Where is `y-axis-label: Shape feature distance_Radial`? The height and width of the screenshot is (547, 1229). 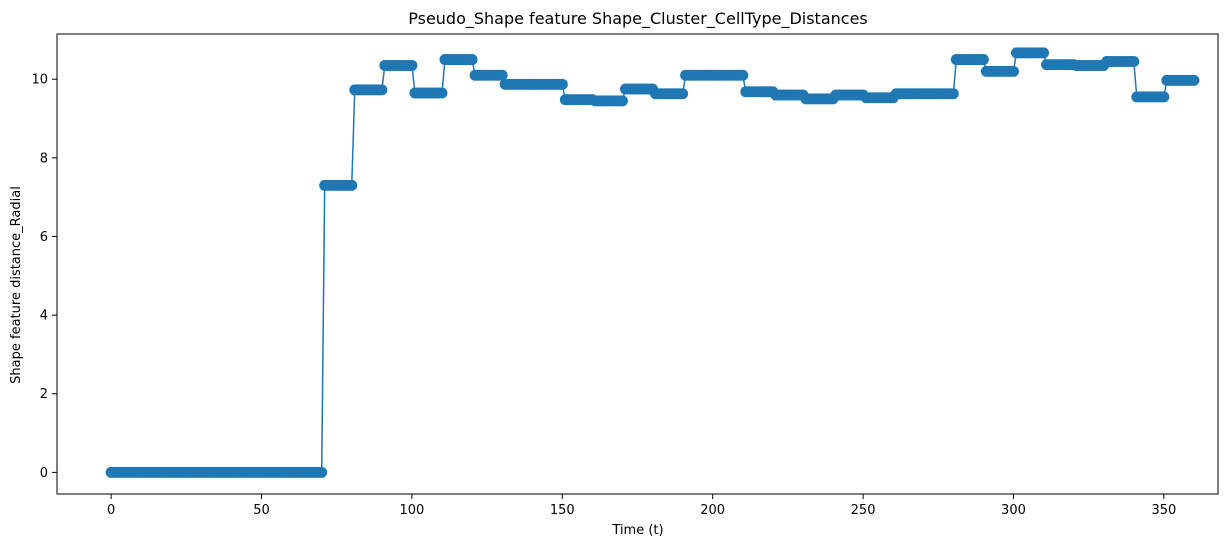
y-axis-label: Shape feature distance_Radial is located at coordinates (16, 285).